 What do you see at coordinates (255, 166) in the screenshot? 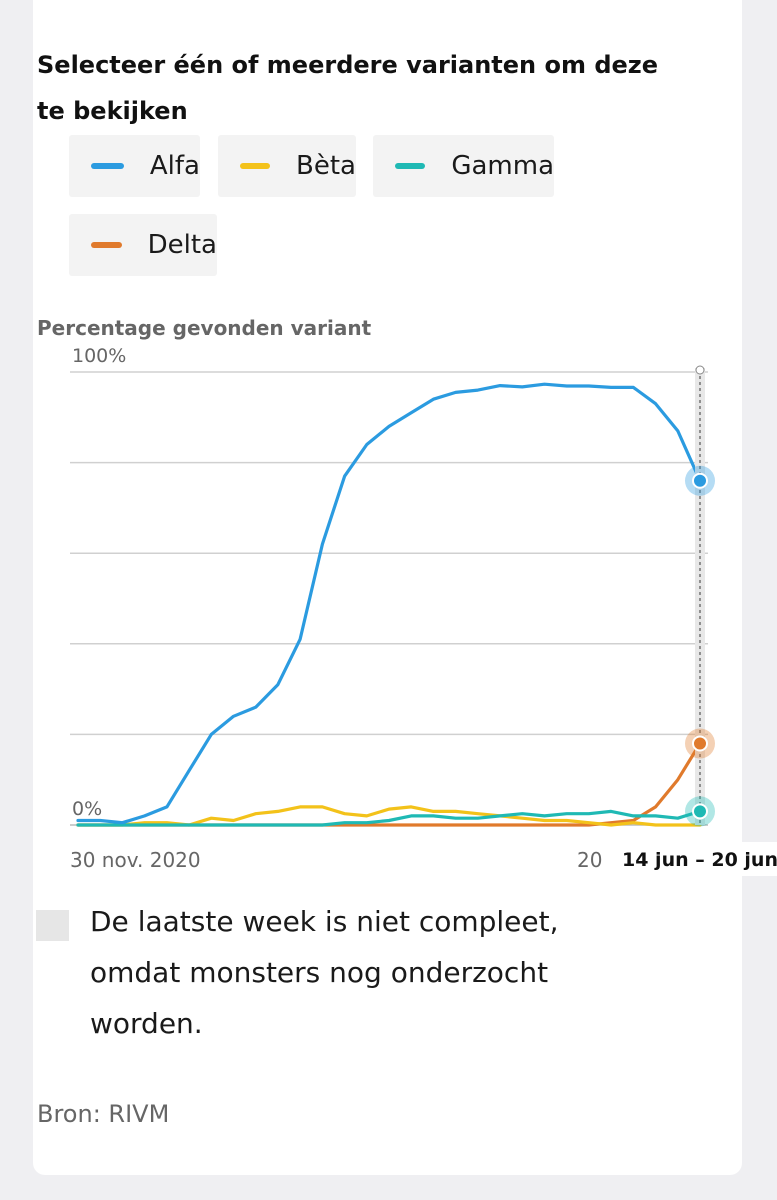
I see `beta-line-swatch` at bounding box center [255, 166].